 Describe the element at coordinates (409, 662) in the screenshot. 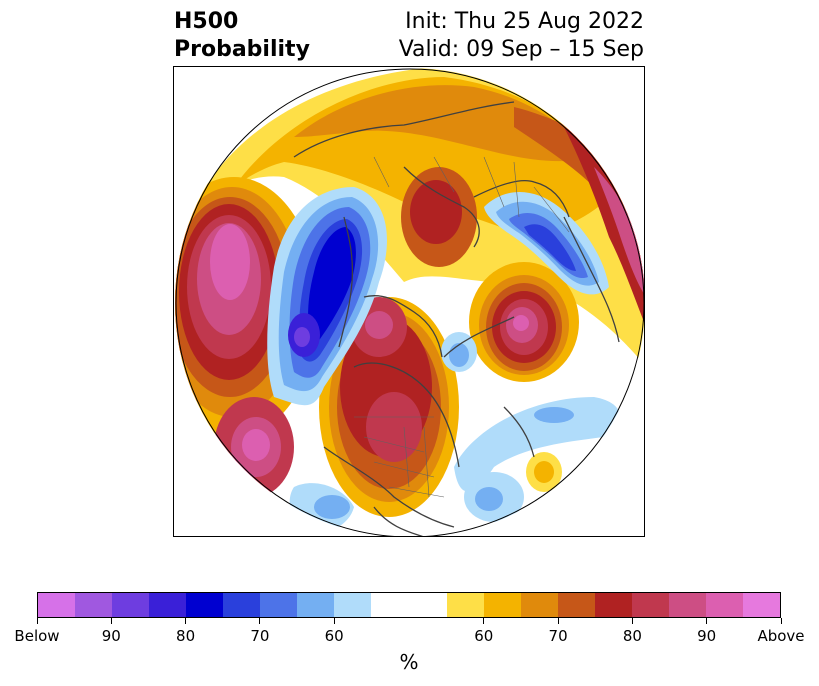

I see `colorbar-unit: %` at that location.